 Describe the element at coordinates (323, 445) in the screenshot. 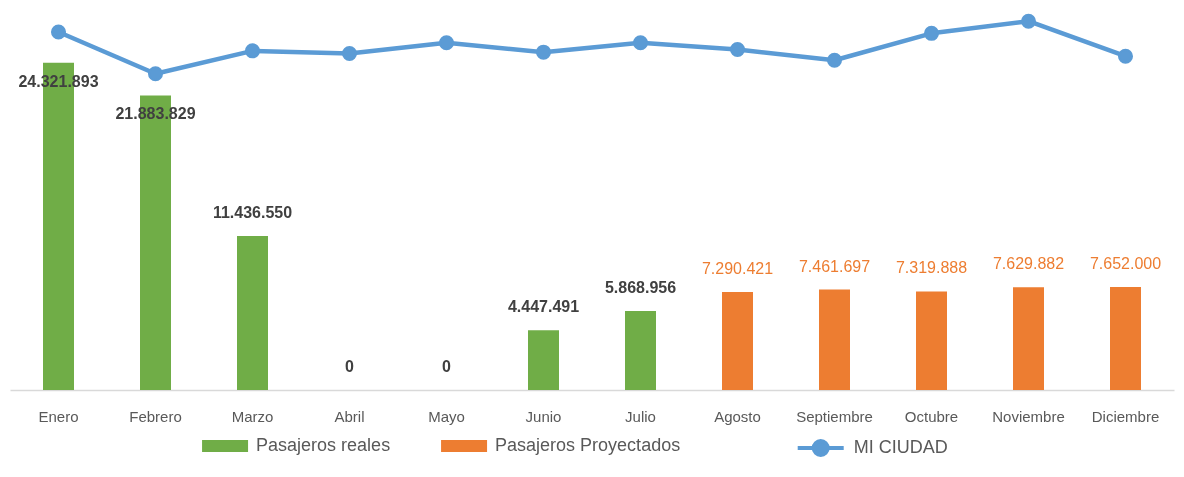

I see `legend-label: Pasajeros reales` at that location.